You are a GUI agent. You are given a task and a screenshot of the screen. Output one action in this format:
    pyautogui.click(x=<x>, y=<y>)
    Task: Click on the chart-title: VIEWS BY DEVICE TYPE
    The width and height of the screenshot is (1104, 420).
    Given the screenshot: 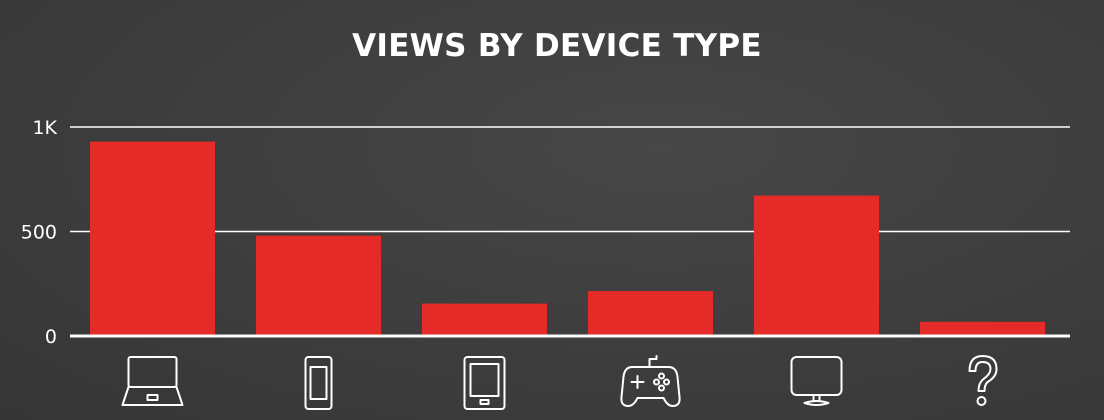 What is the action you would take?
    pyautogui.click(x=557, y=46)
    